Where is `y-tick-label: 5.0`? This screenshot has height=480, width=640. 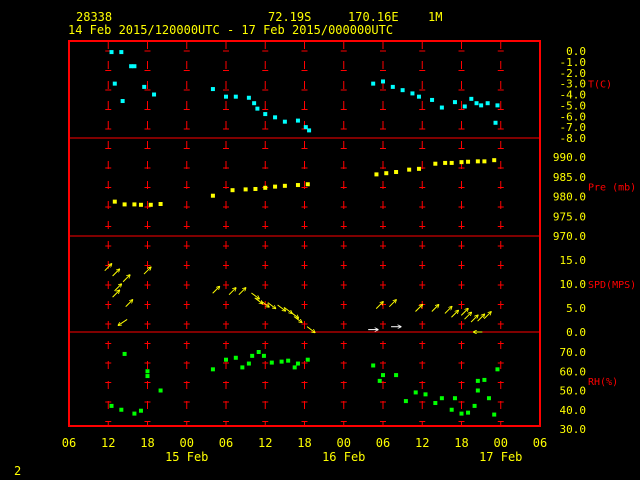
y-tick-label: 5.0 is located at coordinates (576, 308).